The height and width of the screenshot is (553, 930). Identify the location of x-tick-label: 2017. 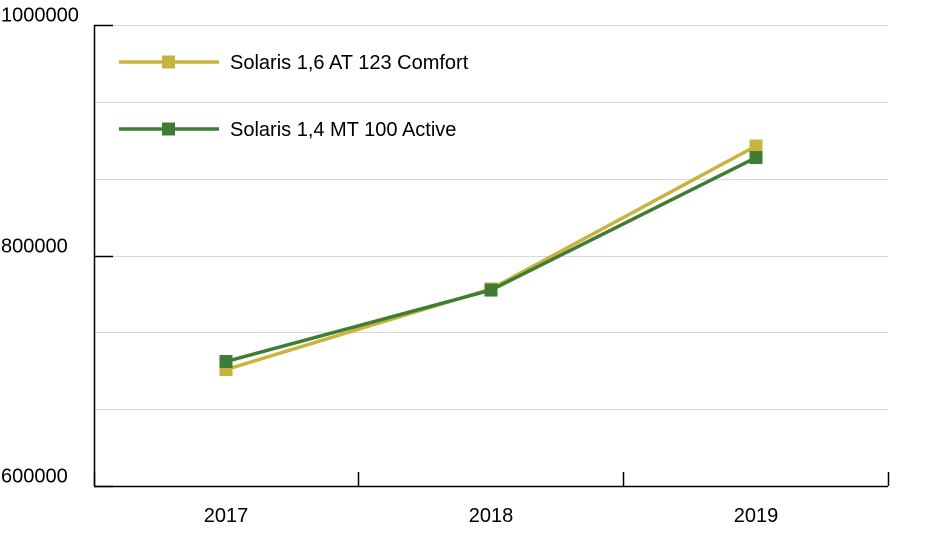
(226, 516).